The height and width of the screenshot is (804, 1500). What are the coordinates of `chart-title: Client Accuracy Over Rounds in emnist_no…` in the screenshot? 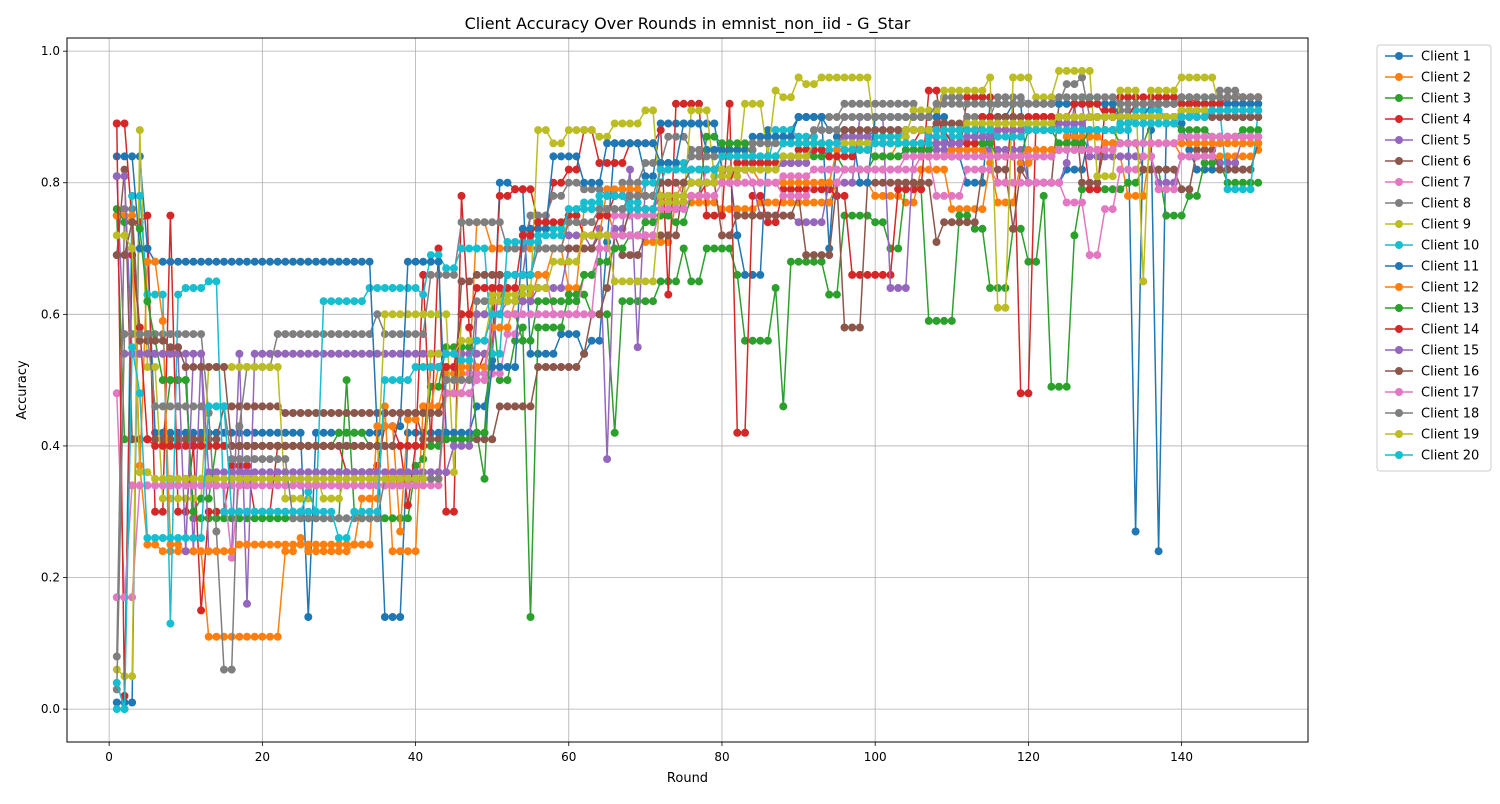 It's located at (688, 24).